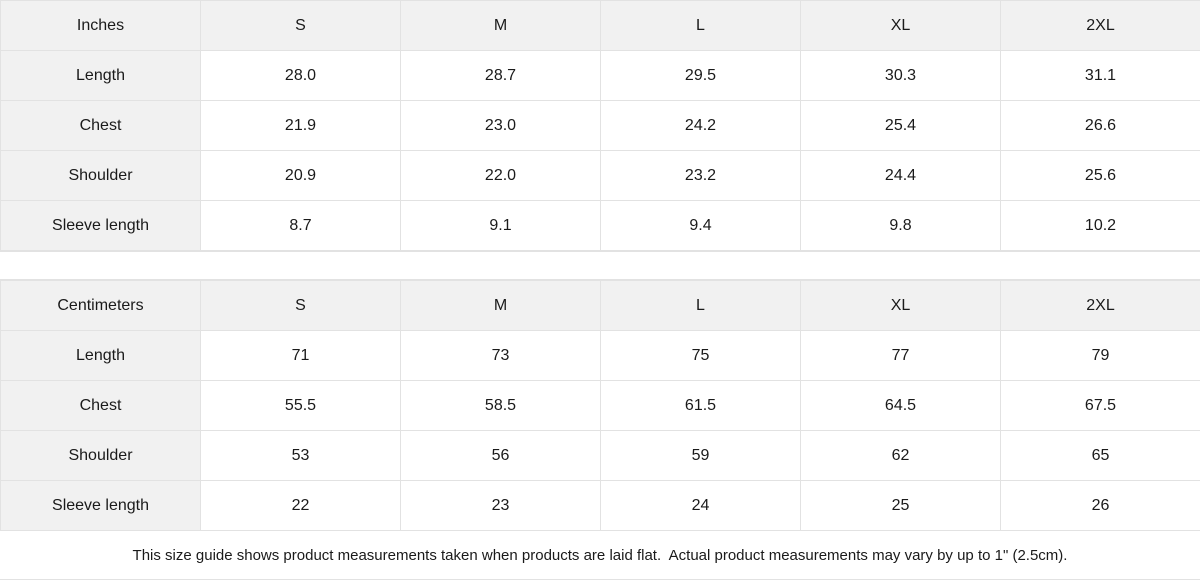 The image size is (1200, 580). What do you see at coordinates (1100, 125) in the screenshot?
I see `cell-chest-2xl: 26.6` at bounding box center [1100, 125].